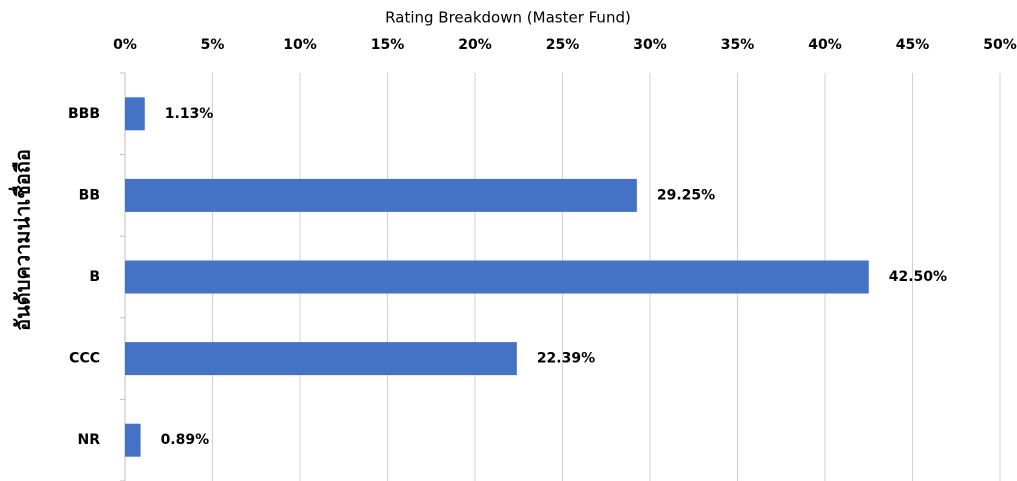 The width and height of the screenshot is (1017, 481). I want to click on y-axis-title: อันดับความน่าเชื่อถือ, so click(21, 240).